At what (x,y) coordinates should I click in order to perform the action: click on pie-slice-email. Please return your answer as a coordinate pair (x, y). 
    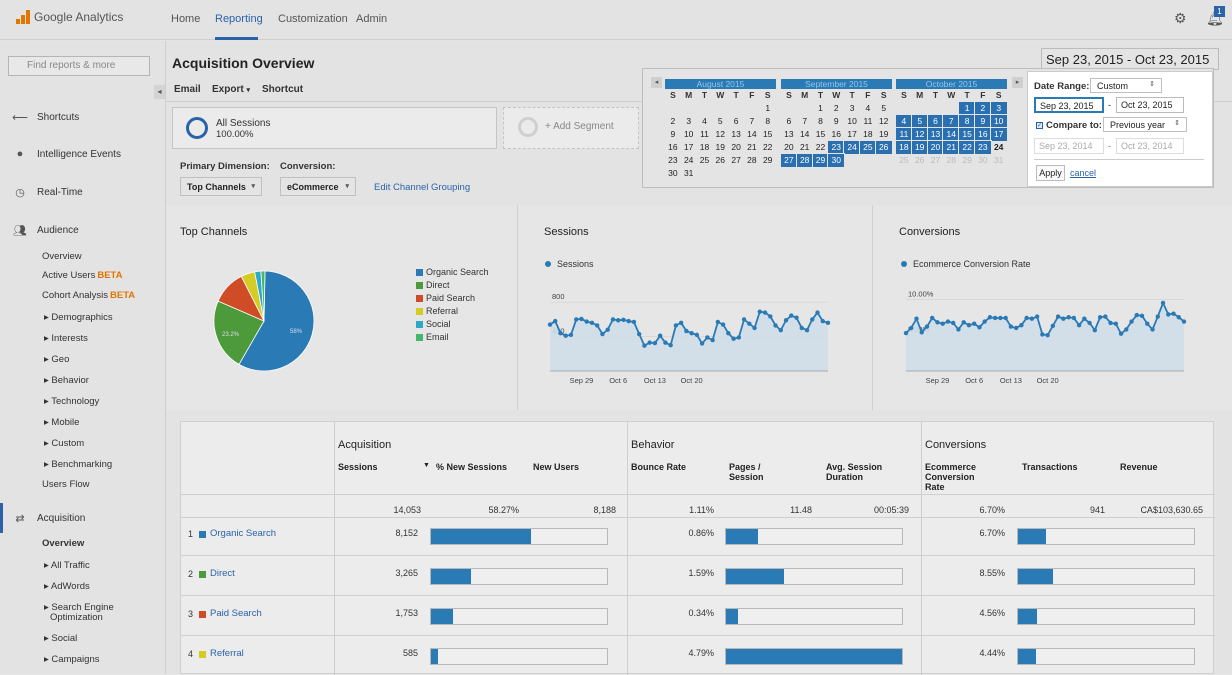
    Looking at the image, I should click on (263, 296).